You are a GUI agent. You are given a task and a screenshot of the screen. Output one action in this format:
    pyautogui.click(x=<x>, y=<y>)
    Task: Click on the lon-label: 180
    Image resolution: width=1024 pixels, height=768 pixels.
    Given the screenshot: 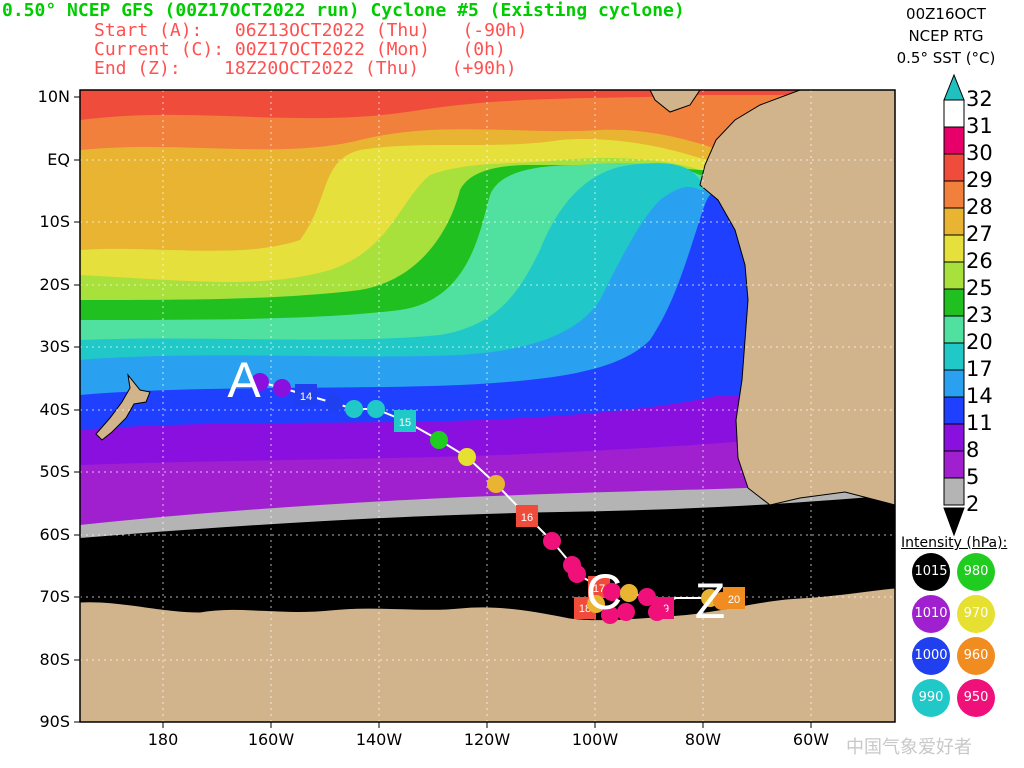 What is the action you would take?
    pyautogui.click(x=163, y=739)
    